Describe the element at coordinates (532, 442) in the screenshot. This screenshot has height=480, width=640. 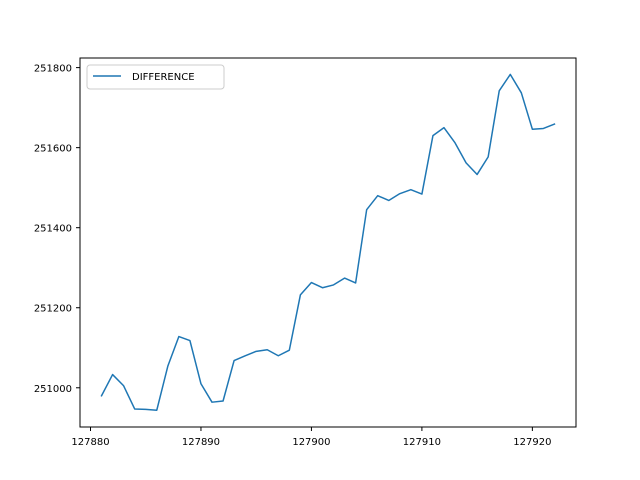
I see `x-tick-label: 127920` at that location.